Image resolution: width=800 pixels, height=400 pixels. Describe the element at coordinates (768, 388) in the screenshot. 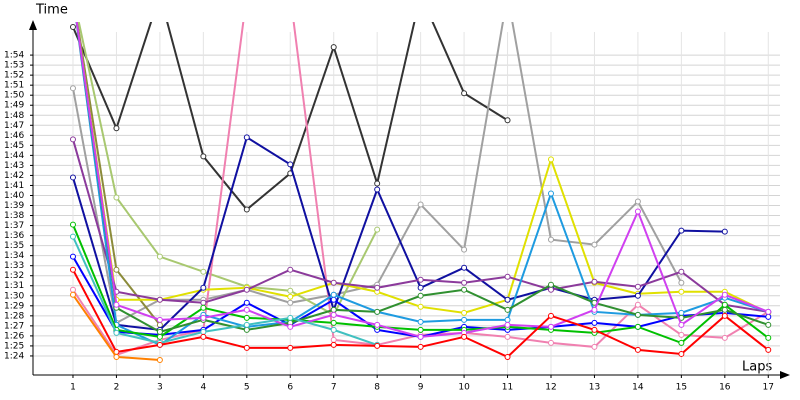

I see `x-tick-label: 17` at that location.